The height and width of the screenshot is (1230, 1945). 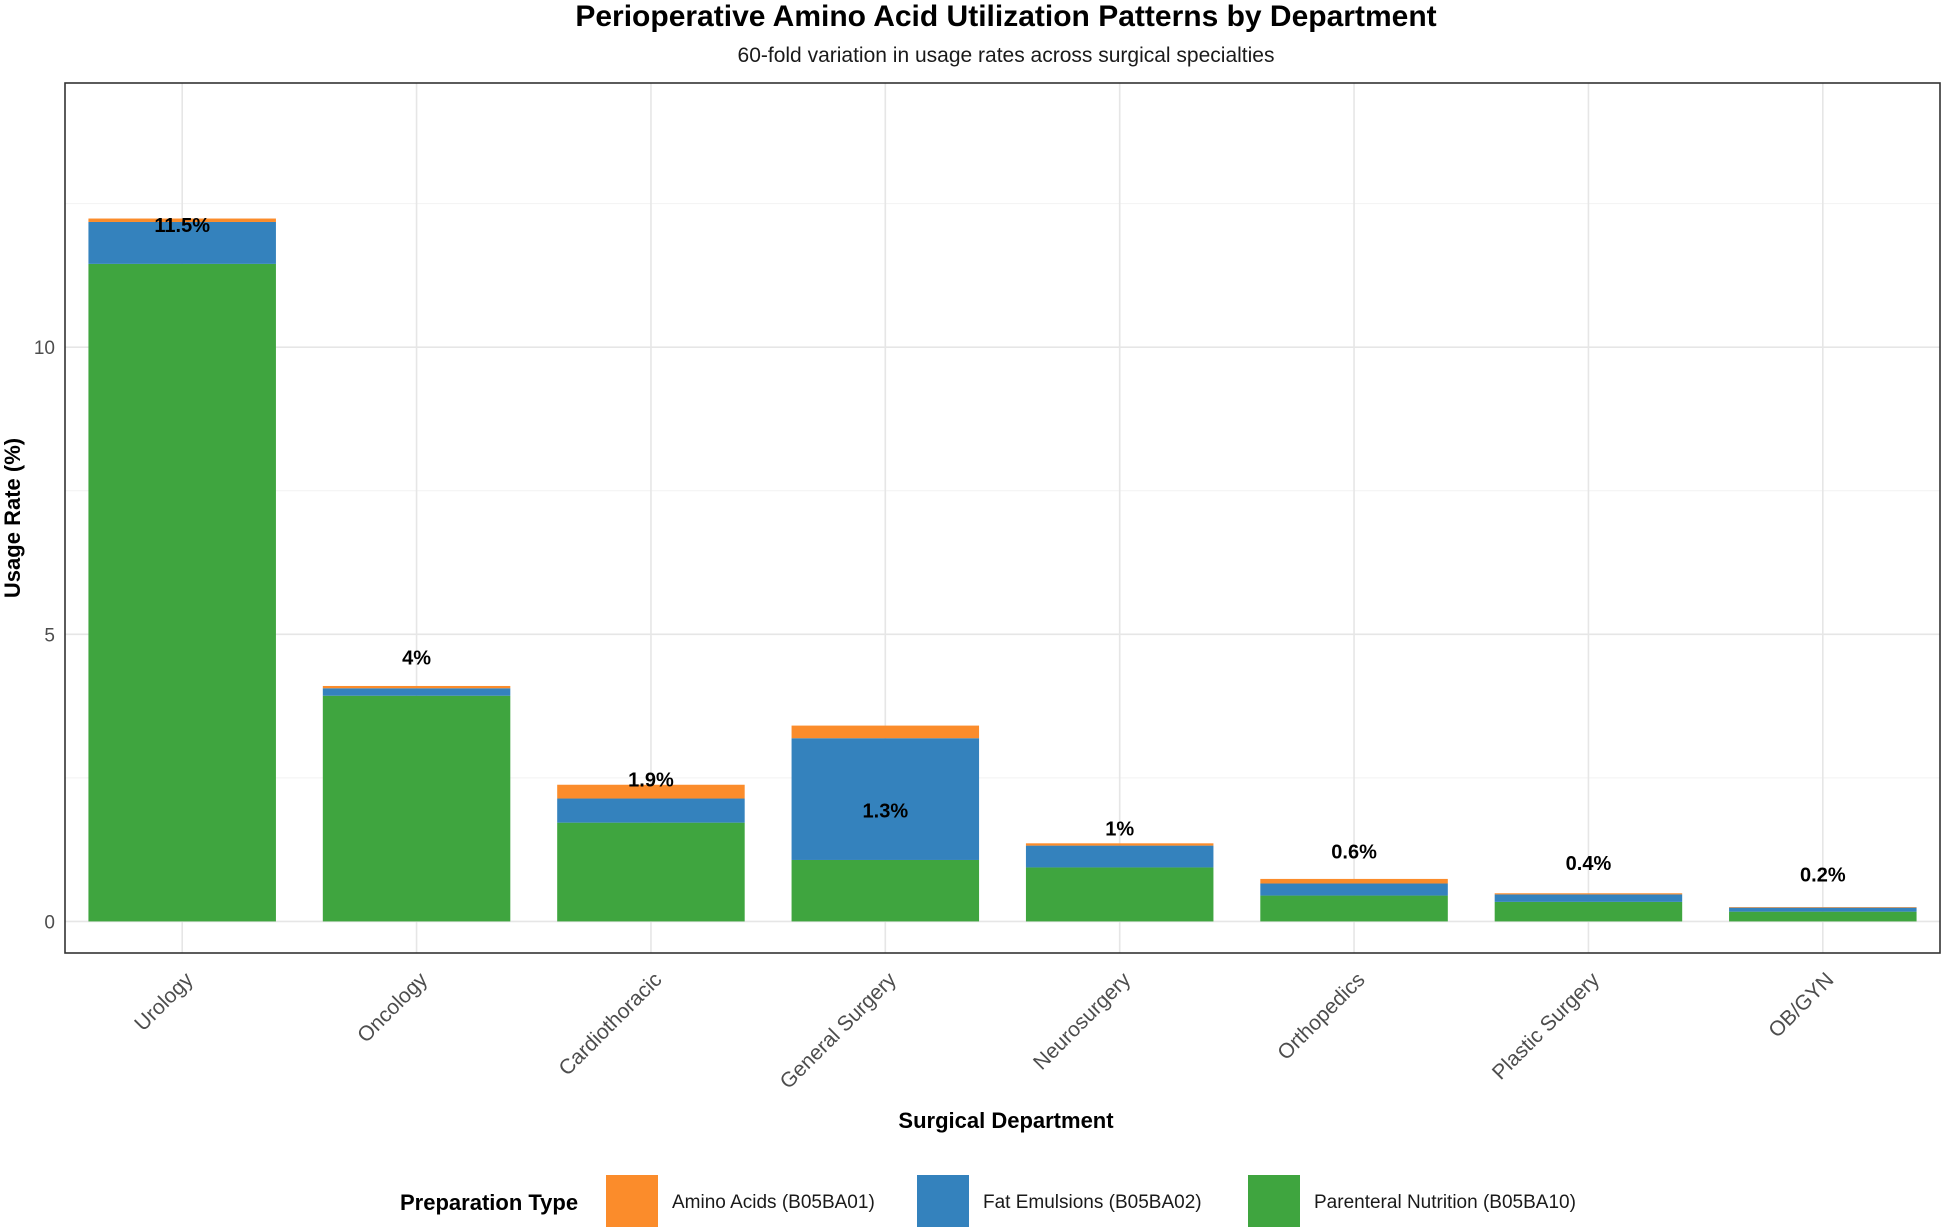 I want to click on legend-label: Amino Acids (B05BA01), so click(x=773, y=1202).